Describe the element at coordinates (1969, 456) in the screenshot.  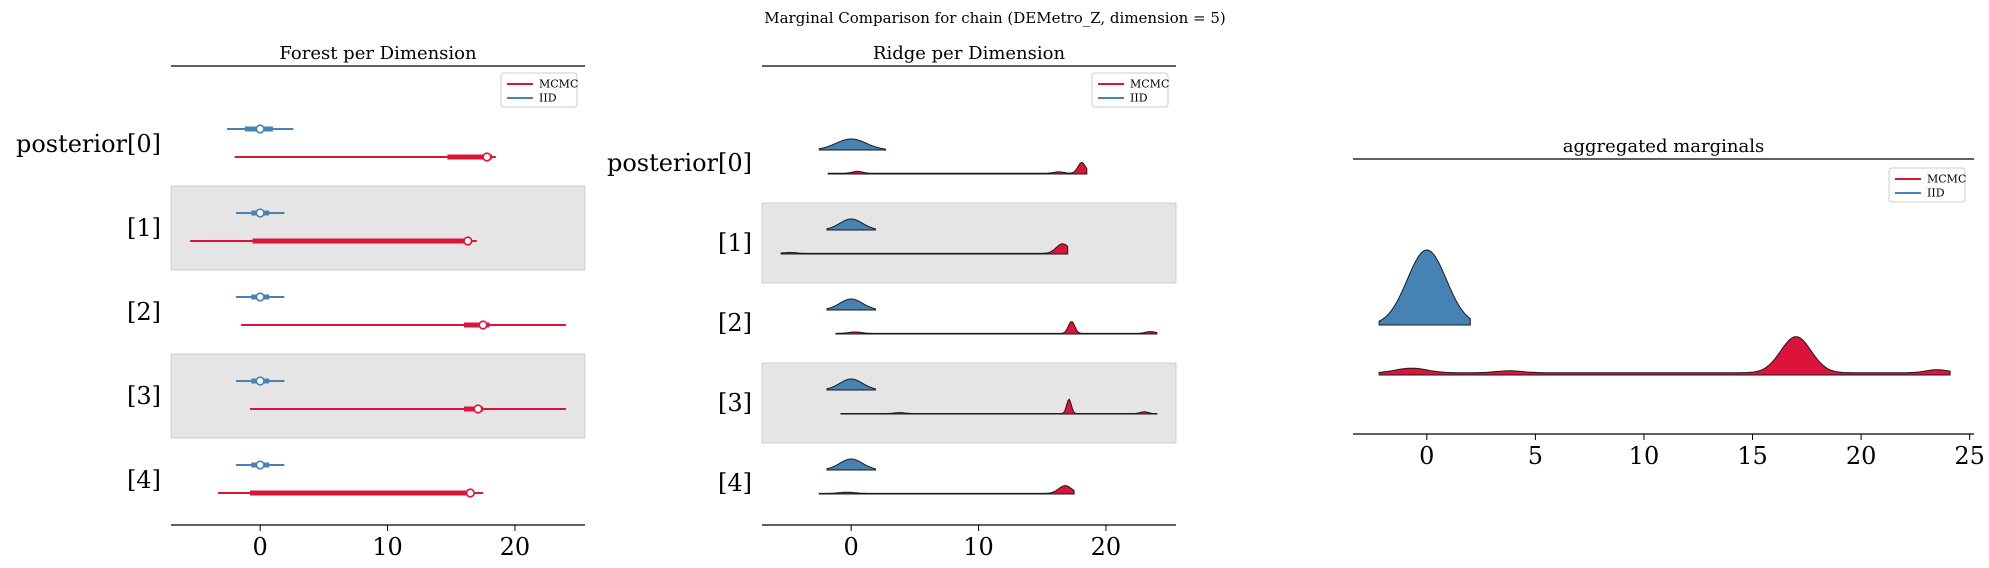
I see `x-tick-label: 25` at that location.